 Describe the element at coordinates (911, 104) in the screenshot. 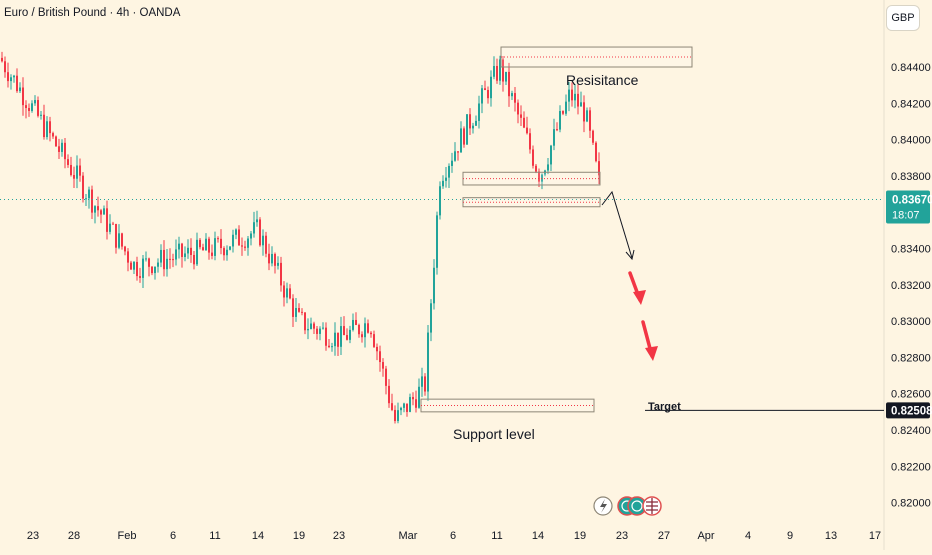

I see `price-tick-label: 0.84200` at that location.